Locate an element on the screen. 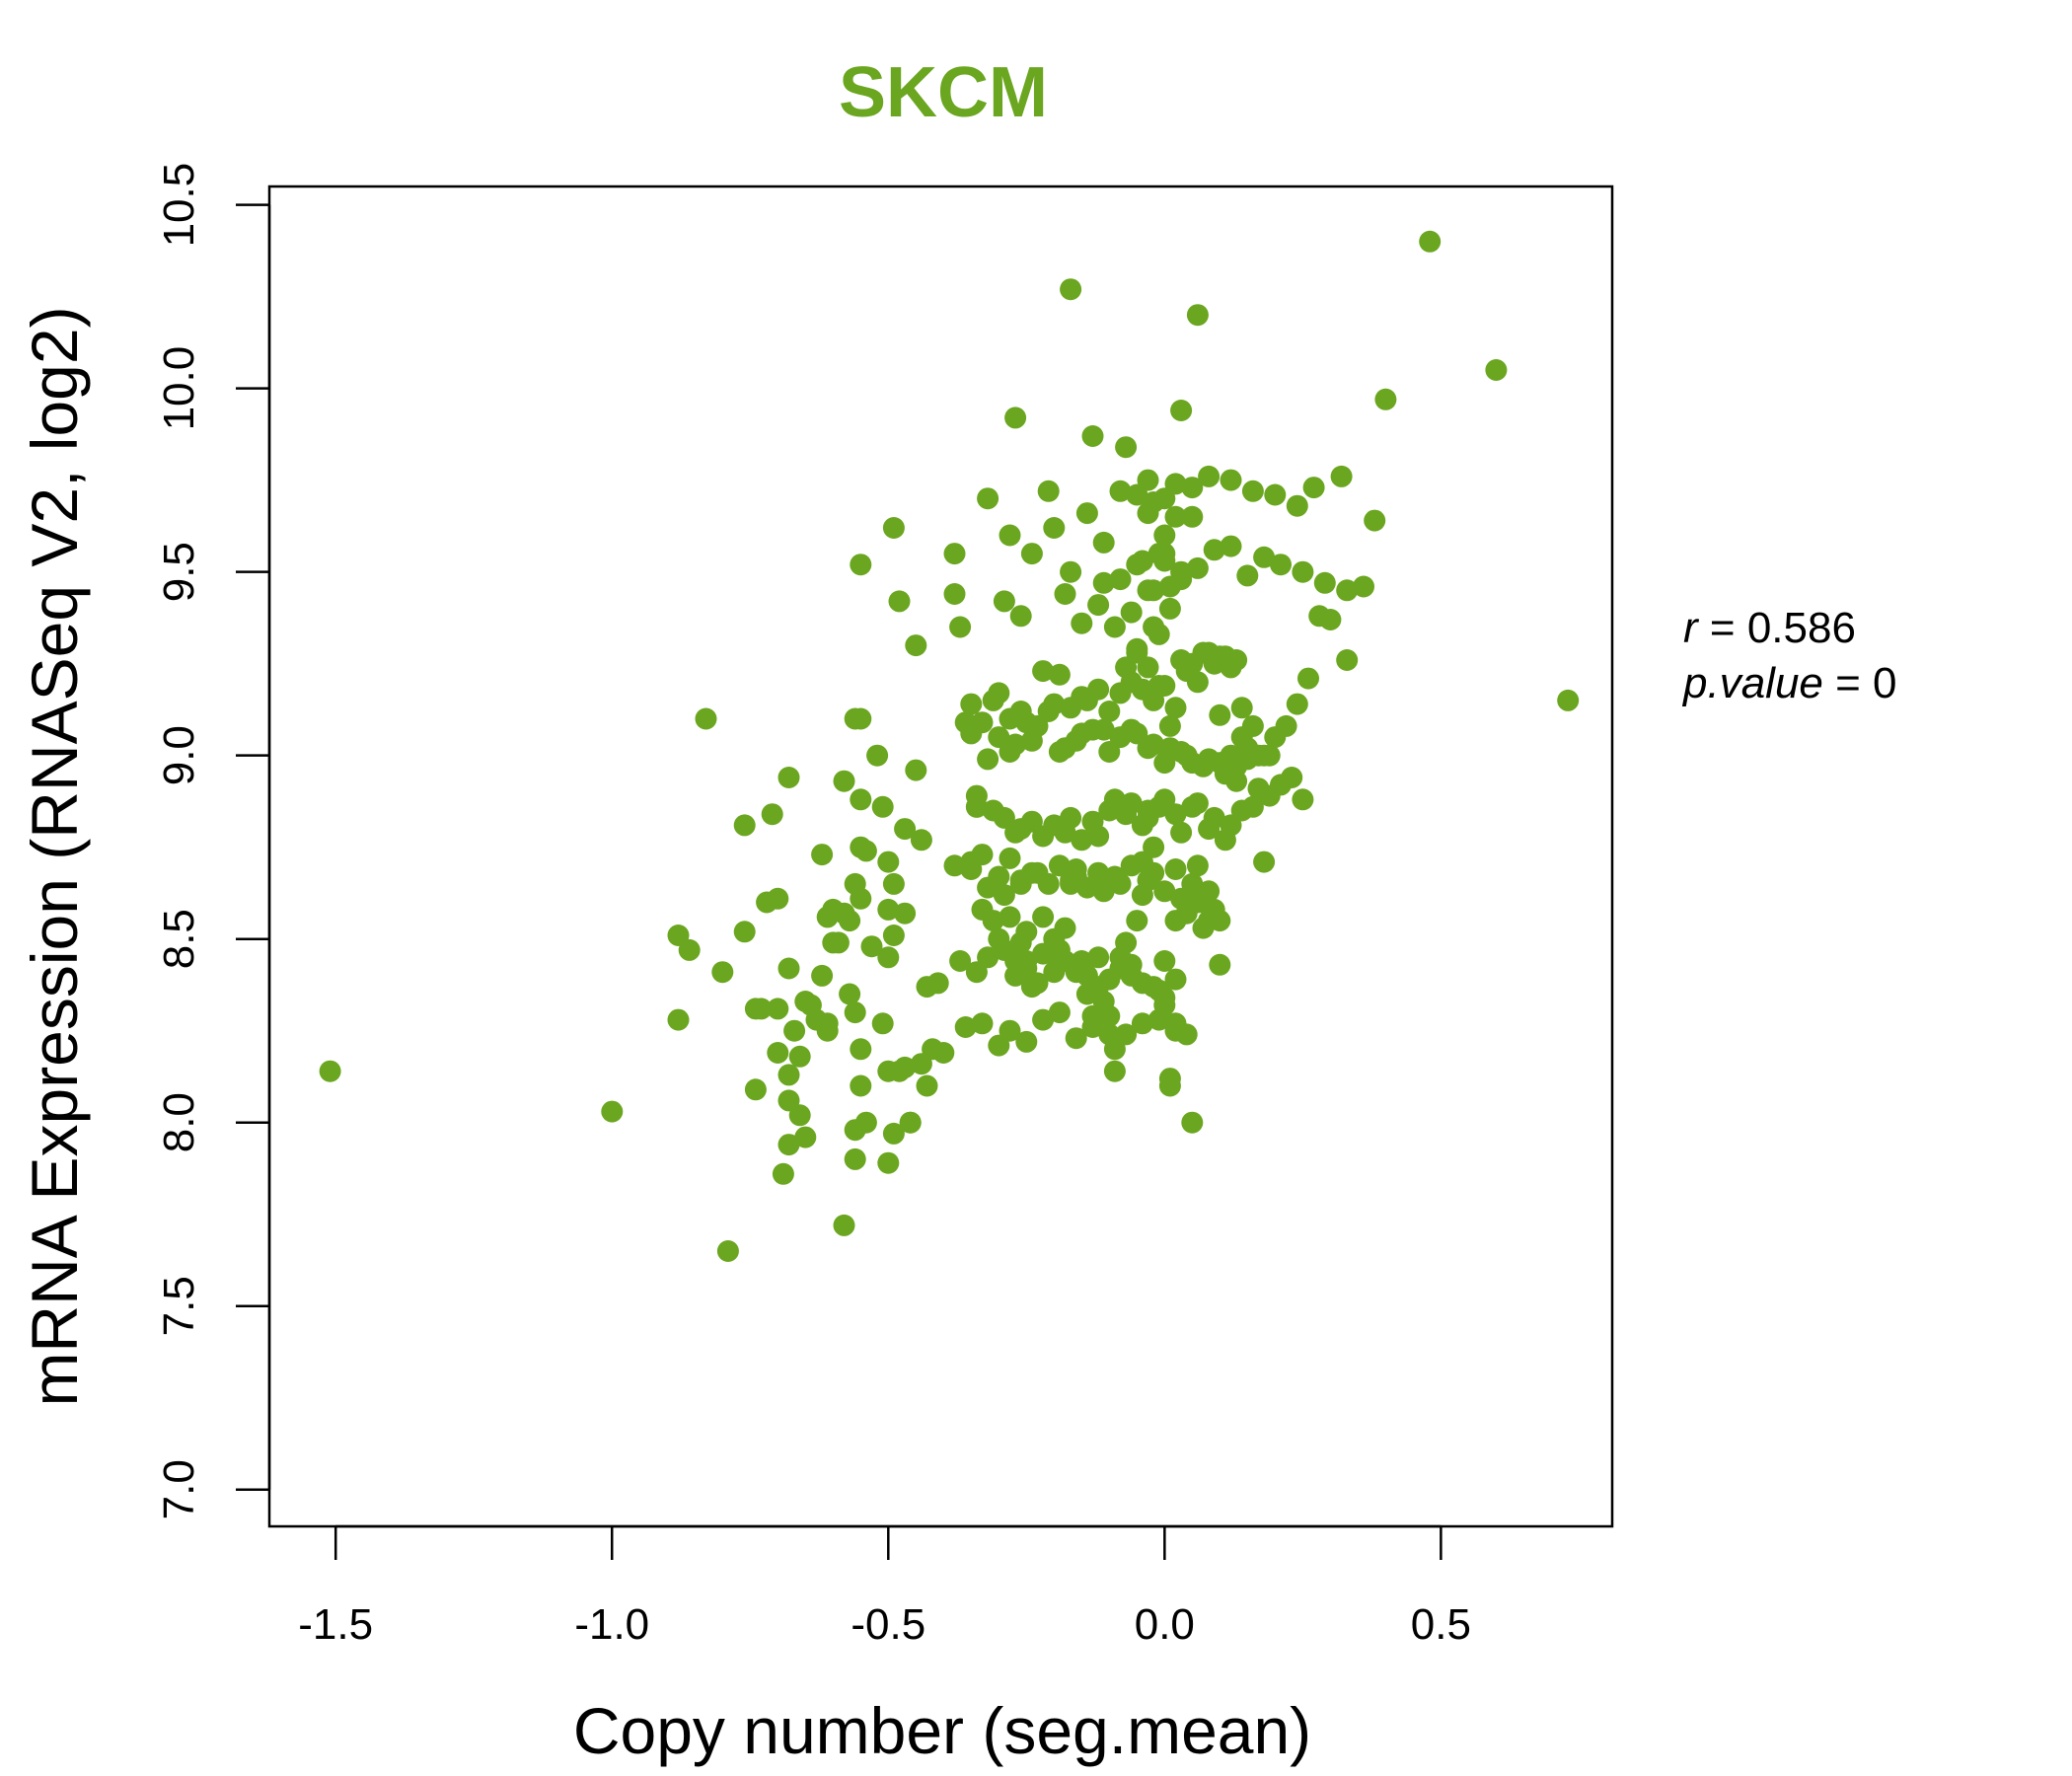  x-axis: -1.5 -1.0 -0.5 0.0 0.5 is located at coordinates (885, 1587).